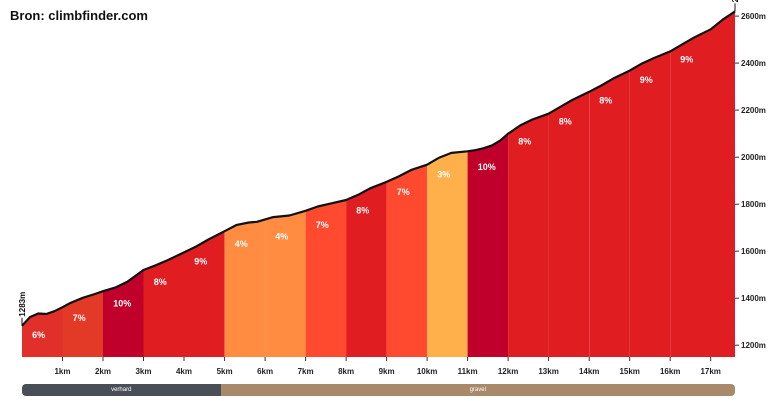  What do you see at coordinates (160, 282) in the screenshot?
I see `gradient-label-4: 8%` at bounding box center [160, 282].